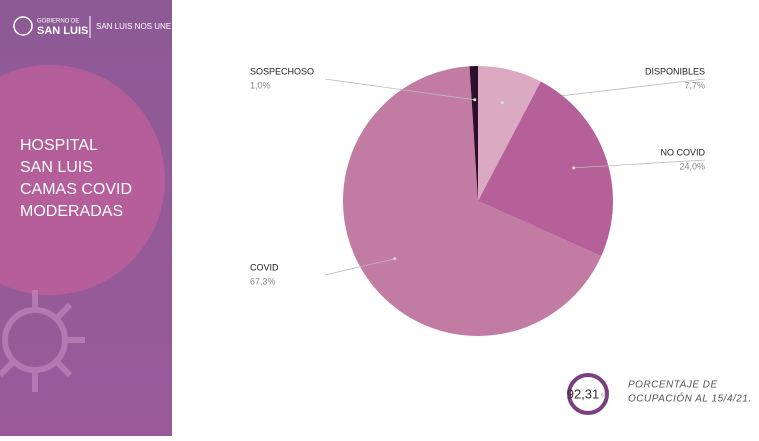 This screenshot has width=759, height=441. Describe the element at coordinates (264, 267) in the screenshot. I see `slice-label: COVID` at that location.